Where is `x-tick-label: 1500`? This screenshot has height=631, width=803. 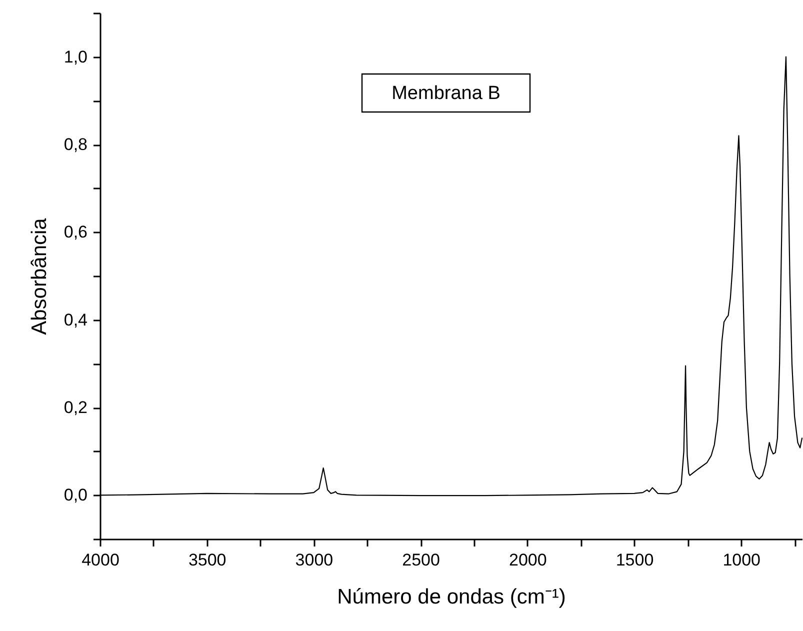
x-tick-label: 1500 is located at coordinates (635, 560).